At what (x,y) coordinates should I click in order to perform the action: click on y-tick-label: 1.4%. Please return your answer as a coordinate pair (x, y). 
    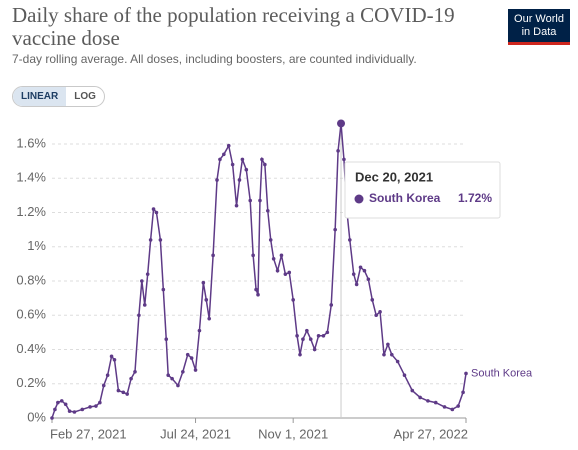
    Looking at the image, I should click on (31, 177).